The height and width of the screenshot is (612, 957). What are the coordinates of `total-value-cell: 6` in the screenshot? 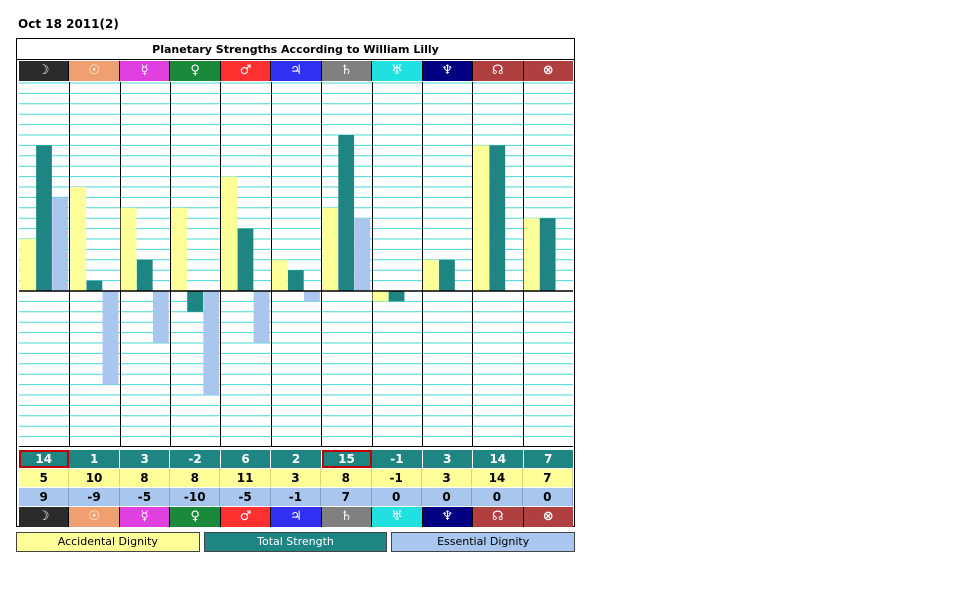 It's located at (246, 459).